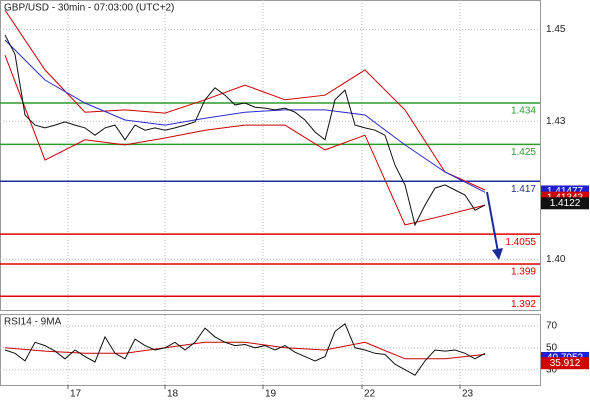 This screenshot has height=400, width=590. Describe the element at coordinates (556, 29) in the screenshot. I see `y-tick-label: 1.45` at that location.